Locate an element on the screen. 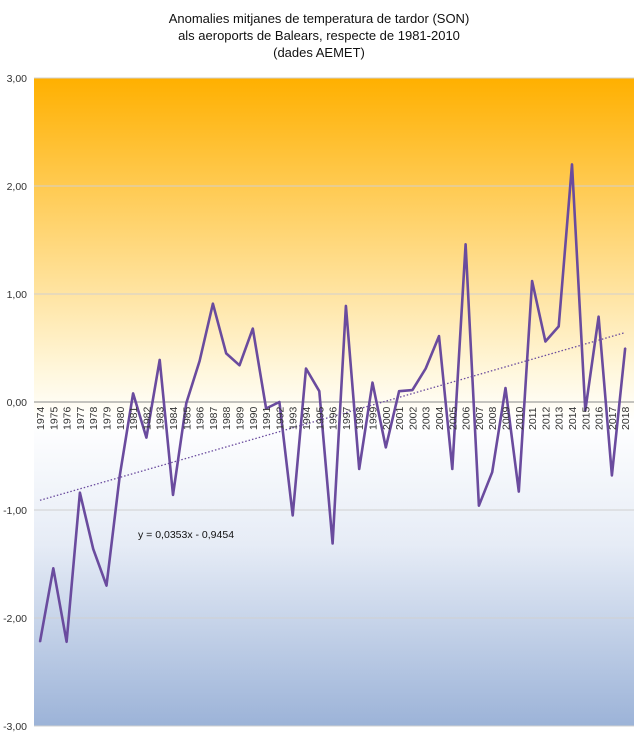 This screenshot has height=756, width=638. x-tick-label: 1994 is located at coordinates (307, 418).